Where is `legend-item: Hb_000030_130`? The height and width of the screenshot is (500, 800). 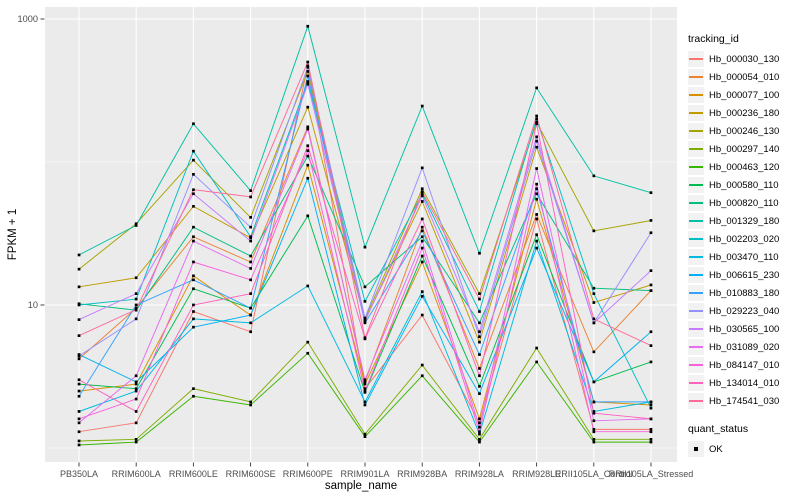 legend-item: Hb_000030_130 is located at coordinates (733, 59).